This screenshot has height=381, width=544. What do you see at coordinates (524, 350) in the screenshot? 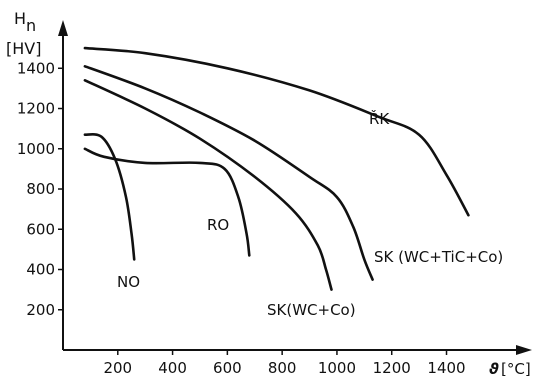
I see `x-axis-arrow` at bounding box center [524, 350].